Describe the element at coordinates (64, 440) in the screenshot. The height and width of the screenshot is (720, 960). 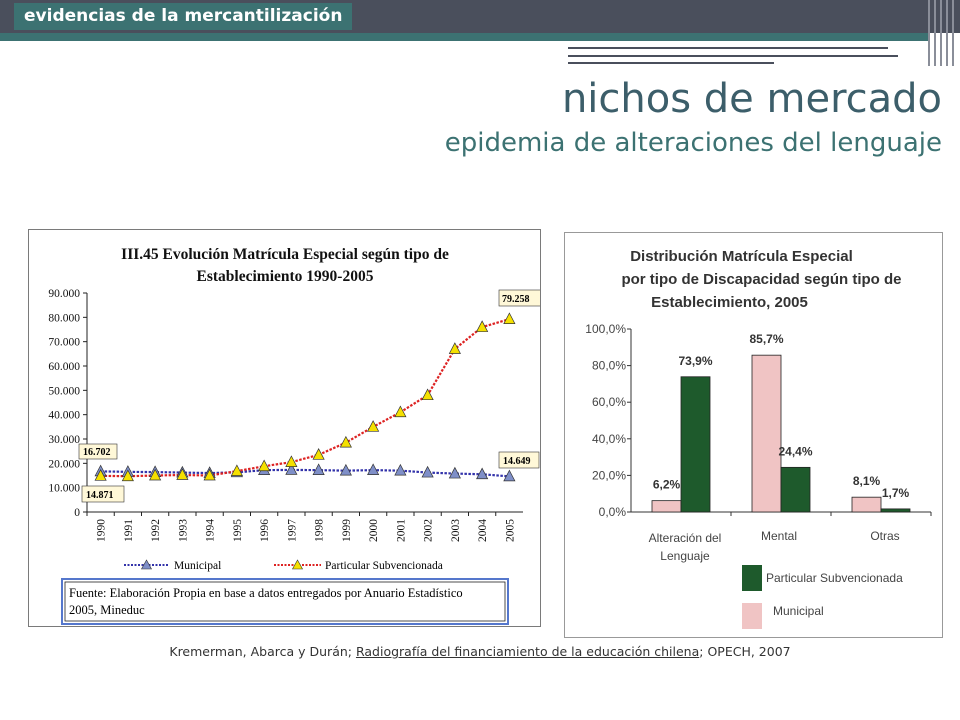
I see `y-tick-label: 30.000` at that location.